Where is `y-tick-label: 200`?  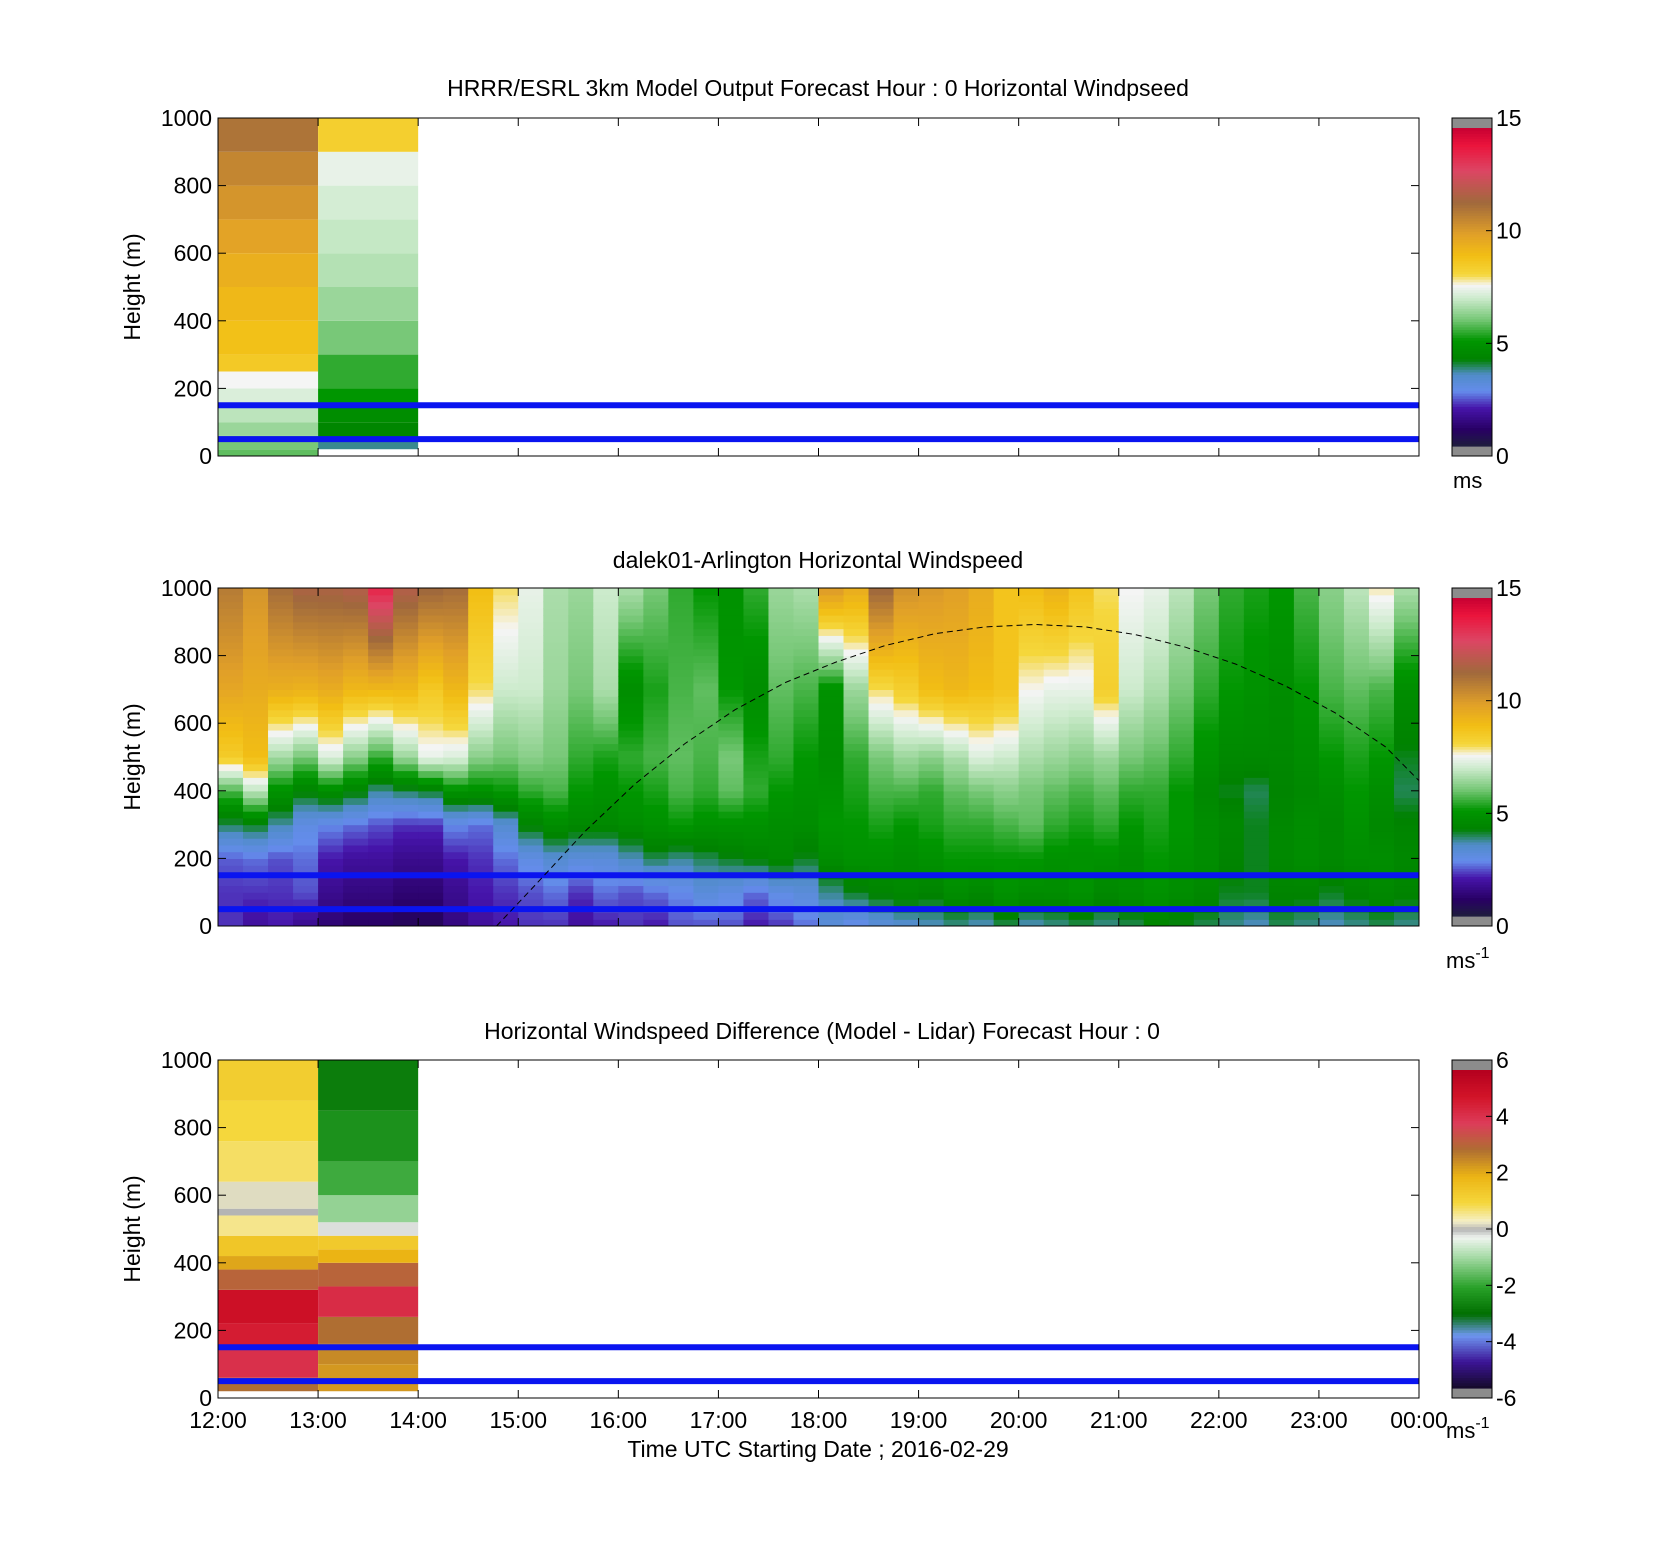
y-tick-label: 200 is located at coordinates (193, 1330).